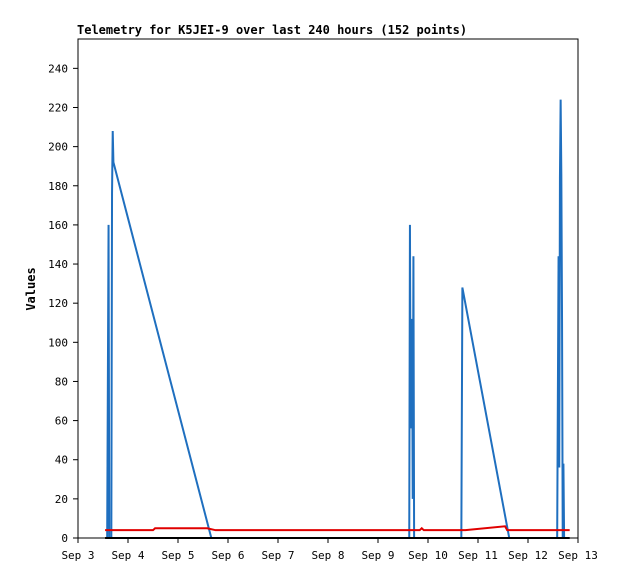  Describe the element at coordinates (58, 107) in the screenshot. I see `y-tick-label: 220` at that location.